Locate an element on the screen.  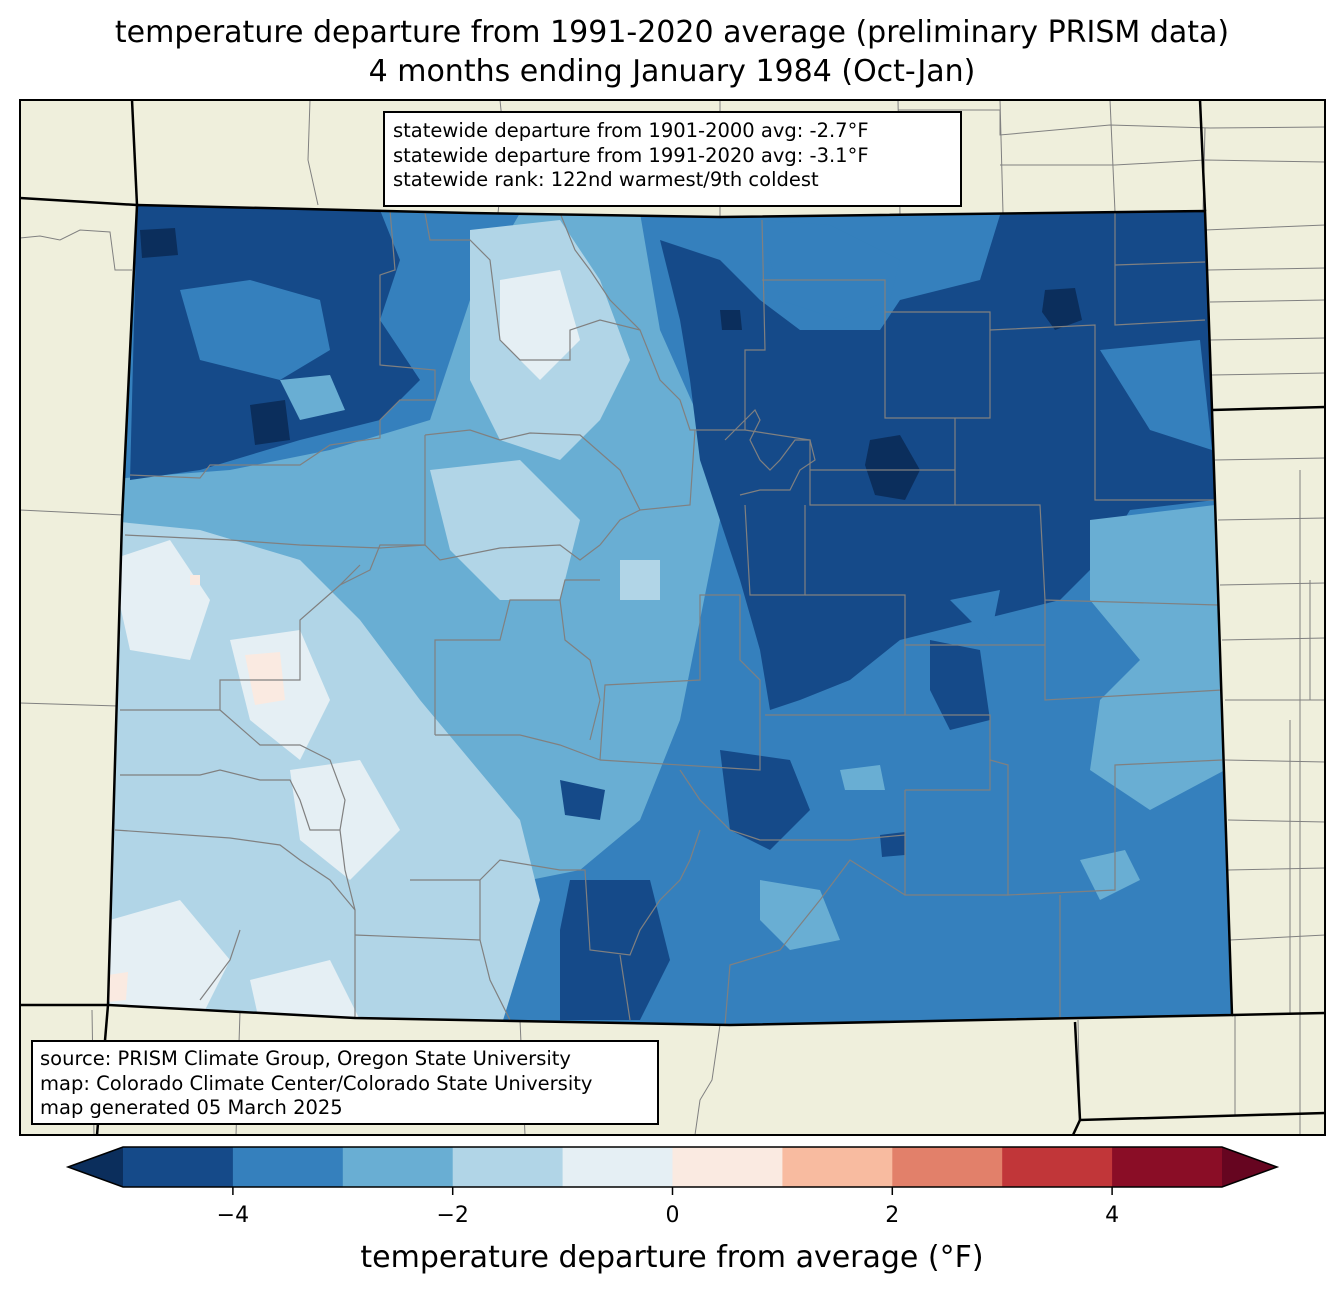
colorbar-tick-label: −2 is located at coordinates (452, 1215).